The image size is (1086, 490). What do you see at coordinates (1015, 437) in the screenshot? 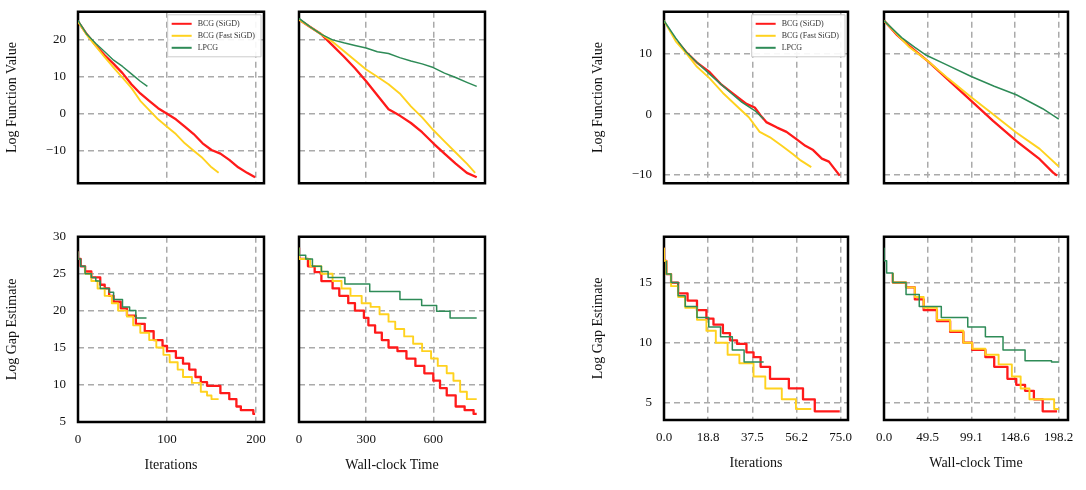
I see `x-tick-label: 148.6` at bounding box center [1015, 437].